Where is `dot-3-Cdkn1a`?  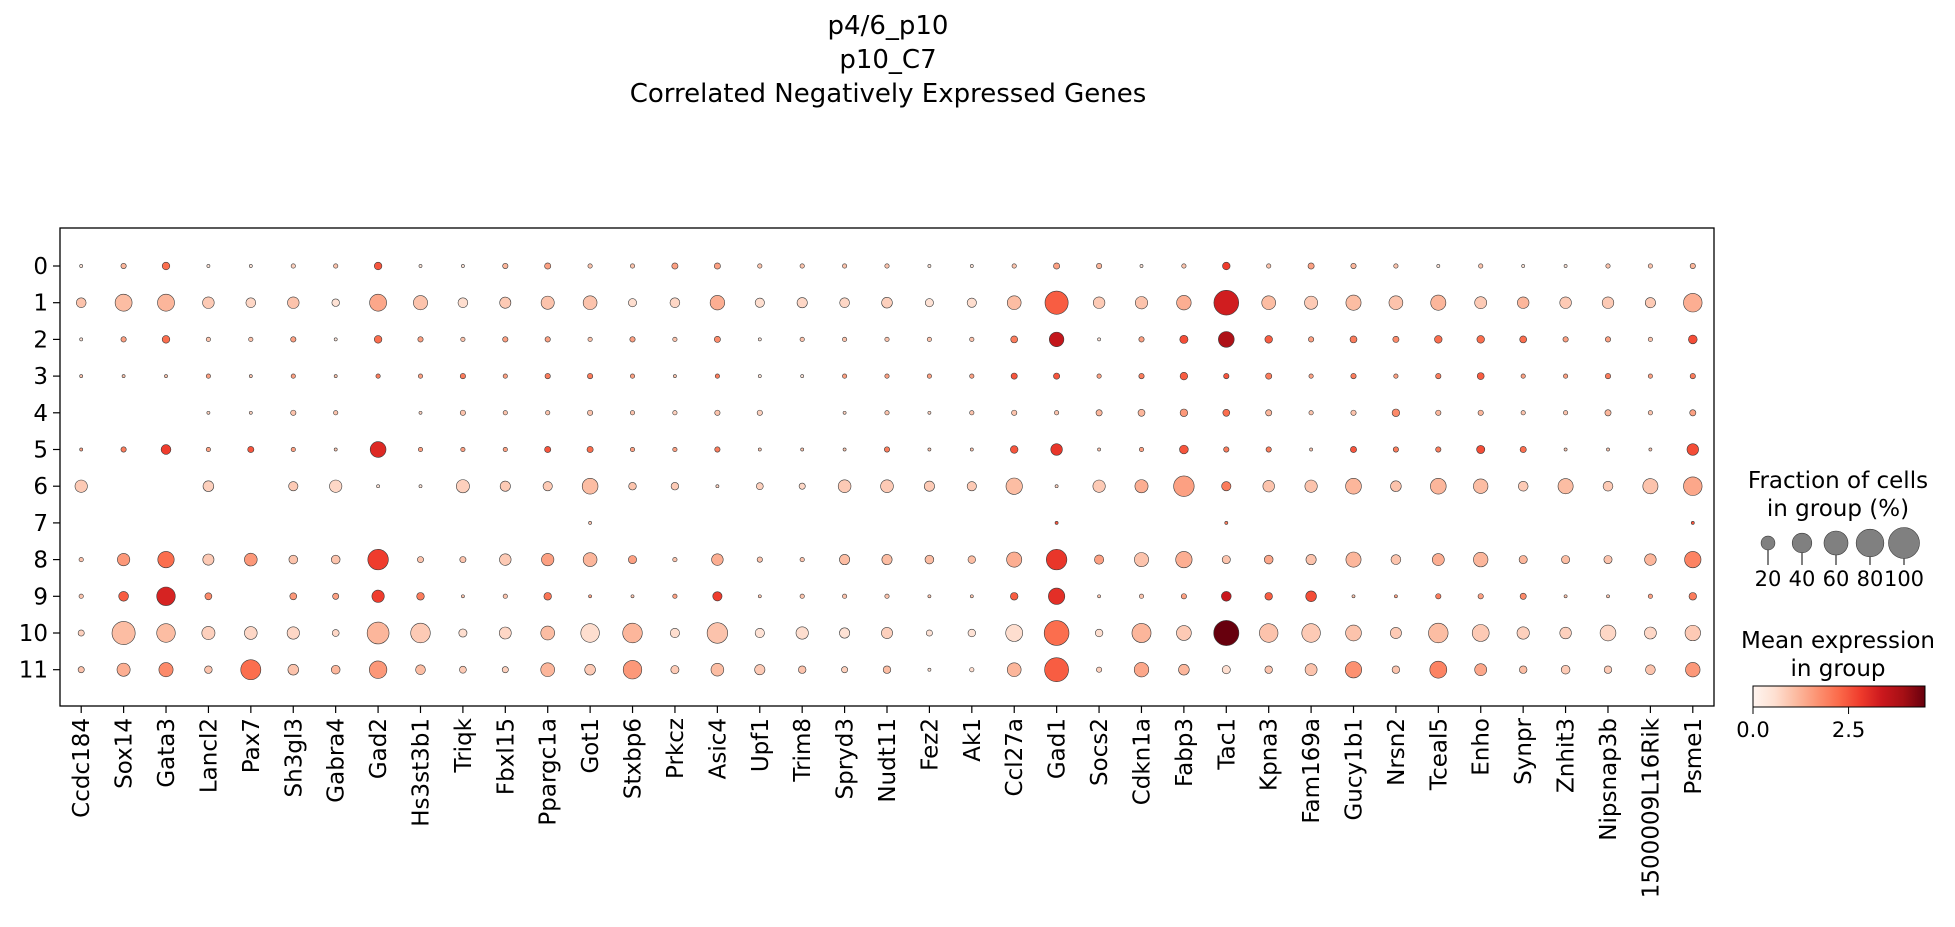 dot-3-Cdkn1a is located at coordinates (1141, 376).